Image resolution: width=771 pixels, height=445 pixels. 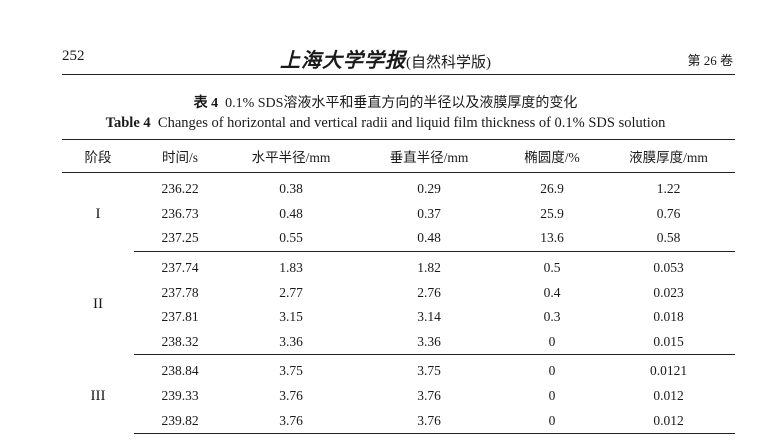 I want to click on table-cell: 239.33, so click(x=180, y=396).